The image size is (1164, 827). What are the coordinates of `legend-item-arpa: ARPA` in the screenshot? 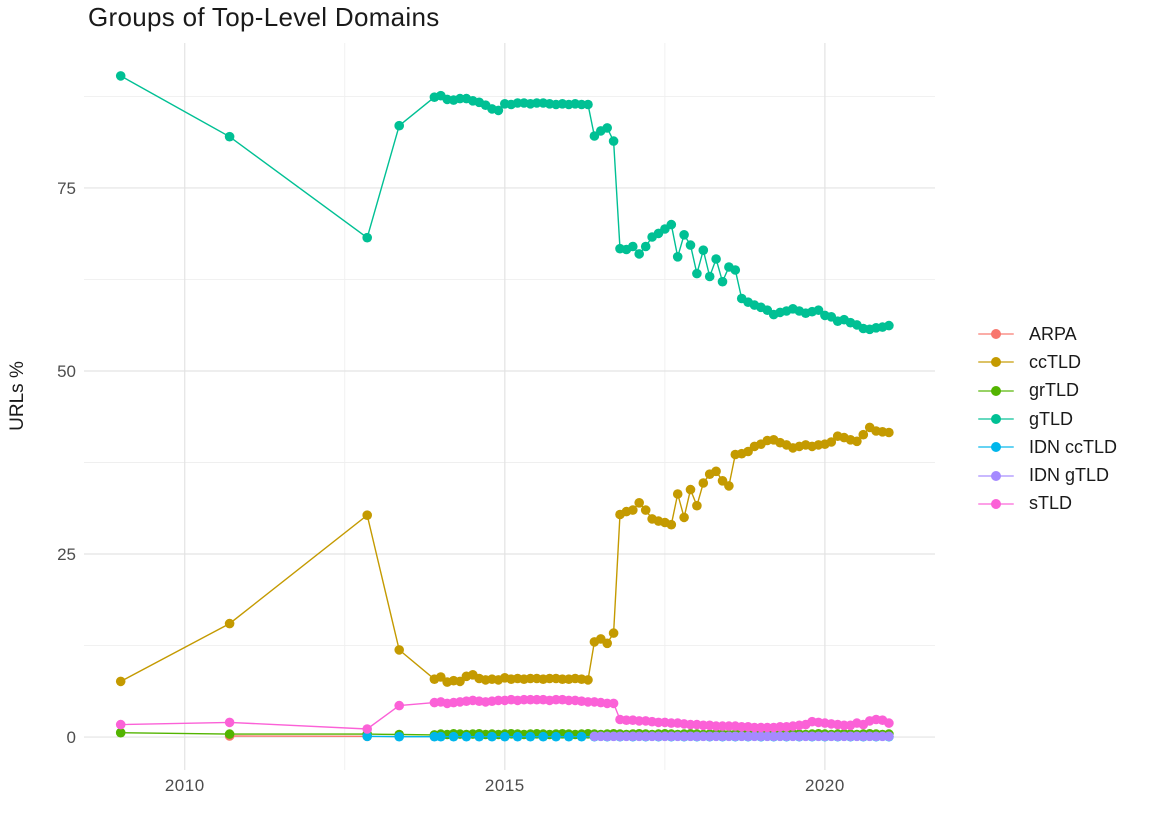 It's located at (1046, 334).